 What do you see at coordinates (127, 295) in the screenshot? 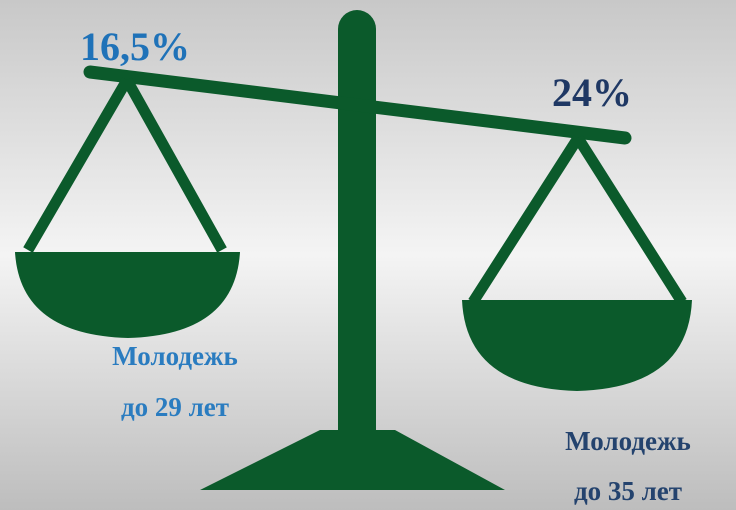
I see `left-pan` at bounding box center [127, 295].